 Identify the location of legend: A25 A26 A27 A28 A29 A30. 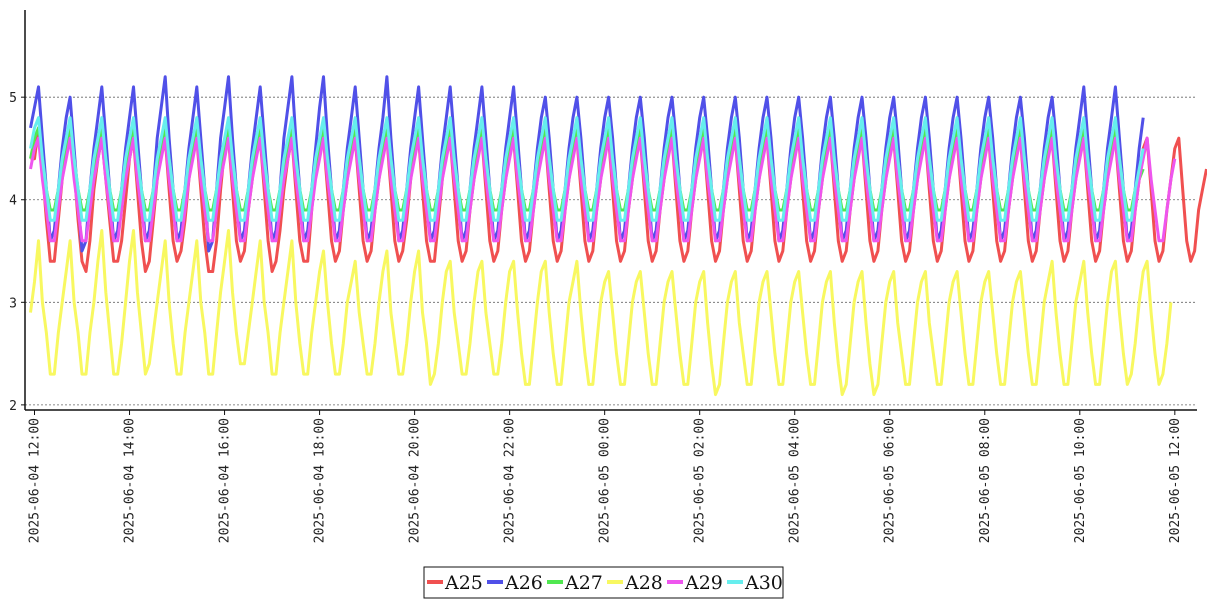
(603, 582).